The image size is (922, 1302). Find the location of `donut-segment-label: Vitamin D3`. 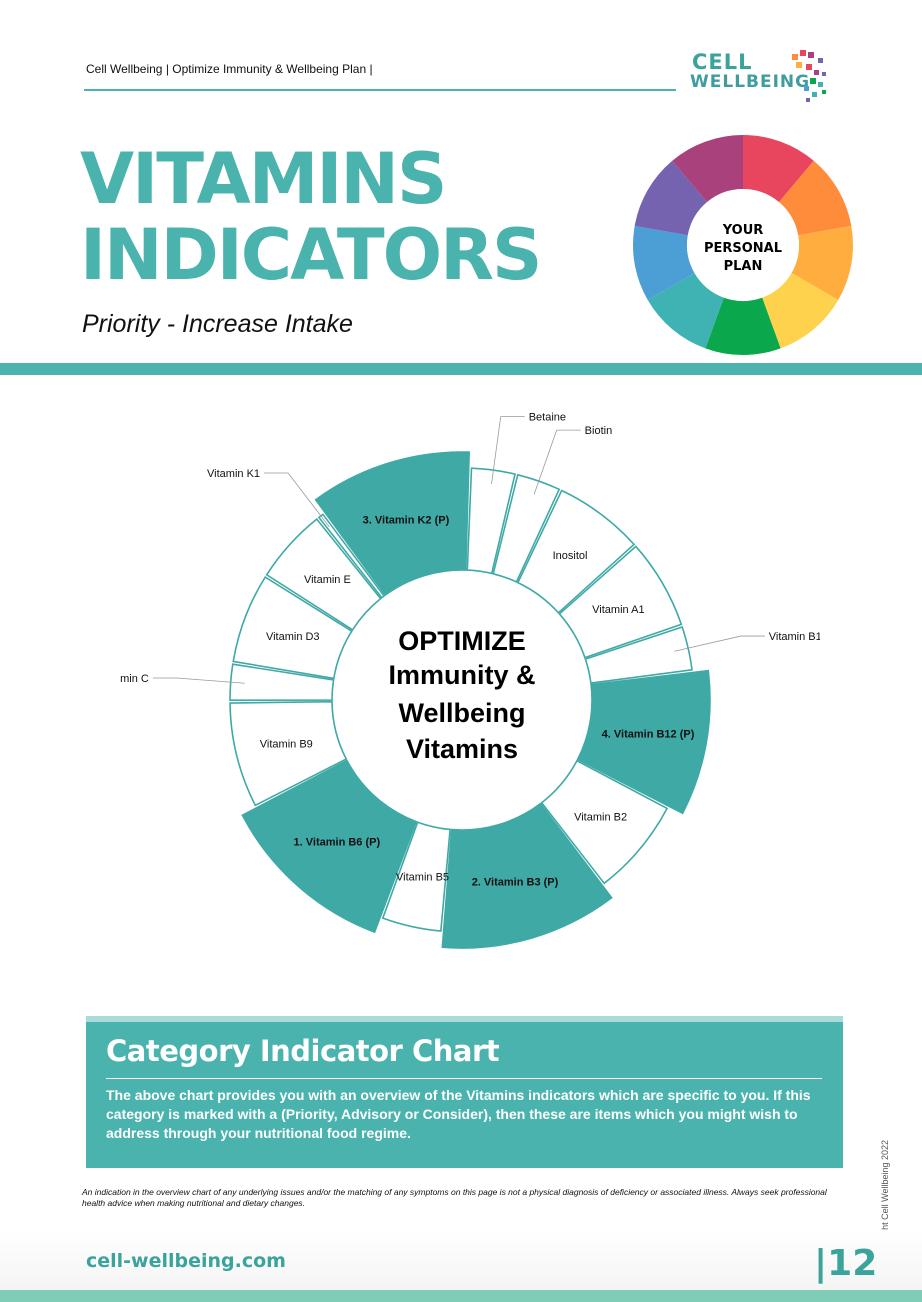

donut-segment-label: Vitamin D3 is located at coordinates (293, 637).